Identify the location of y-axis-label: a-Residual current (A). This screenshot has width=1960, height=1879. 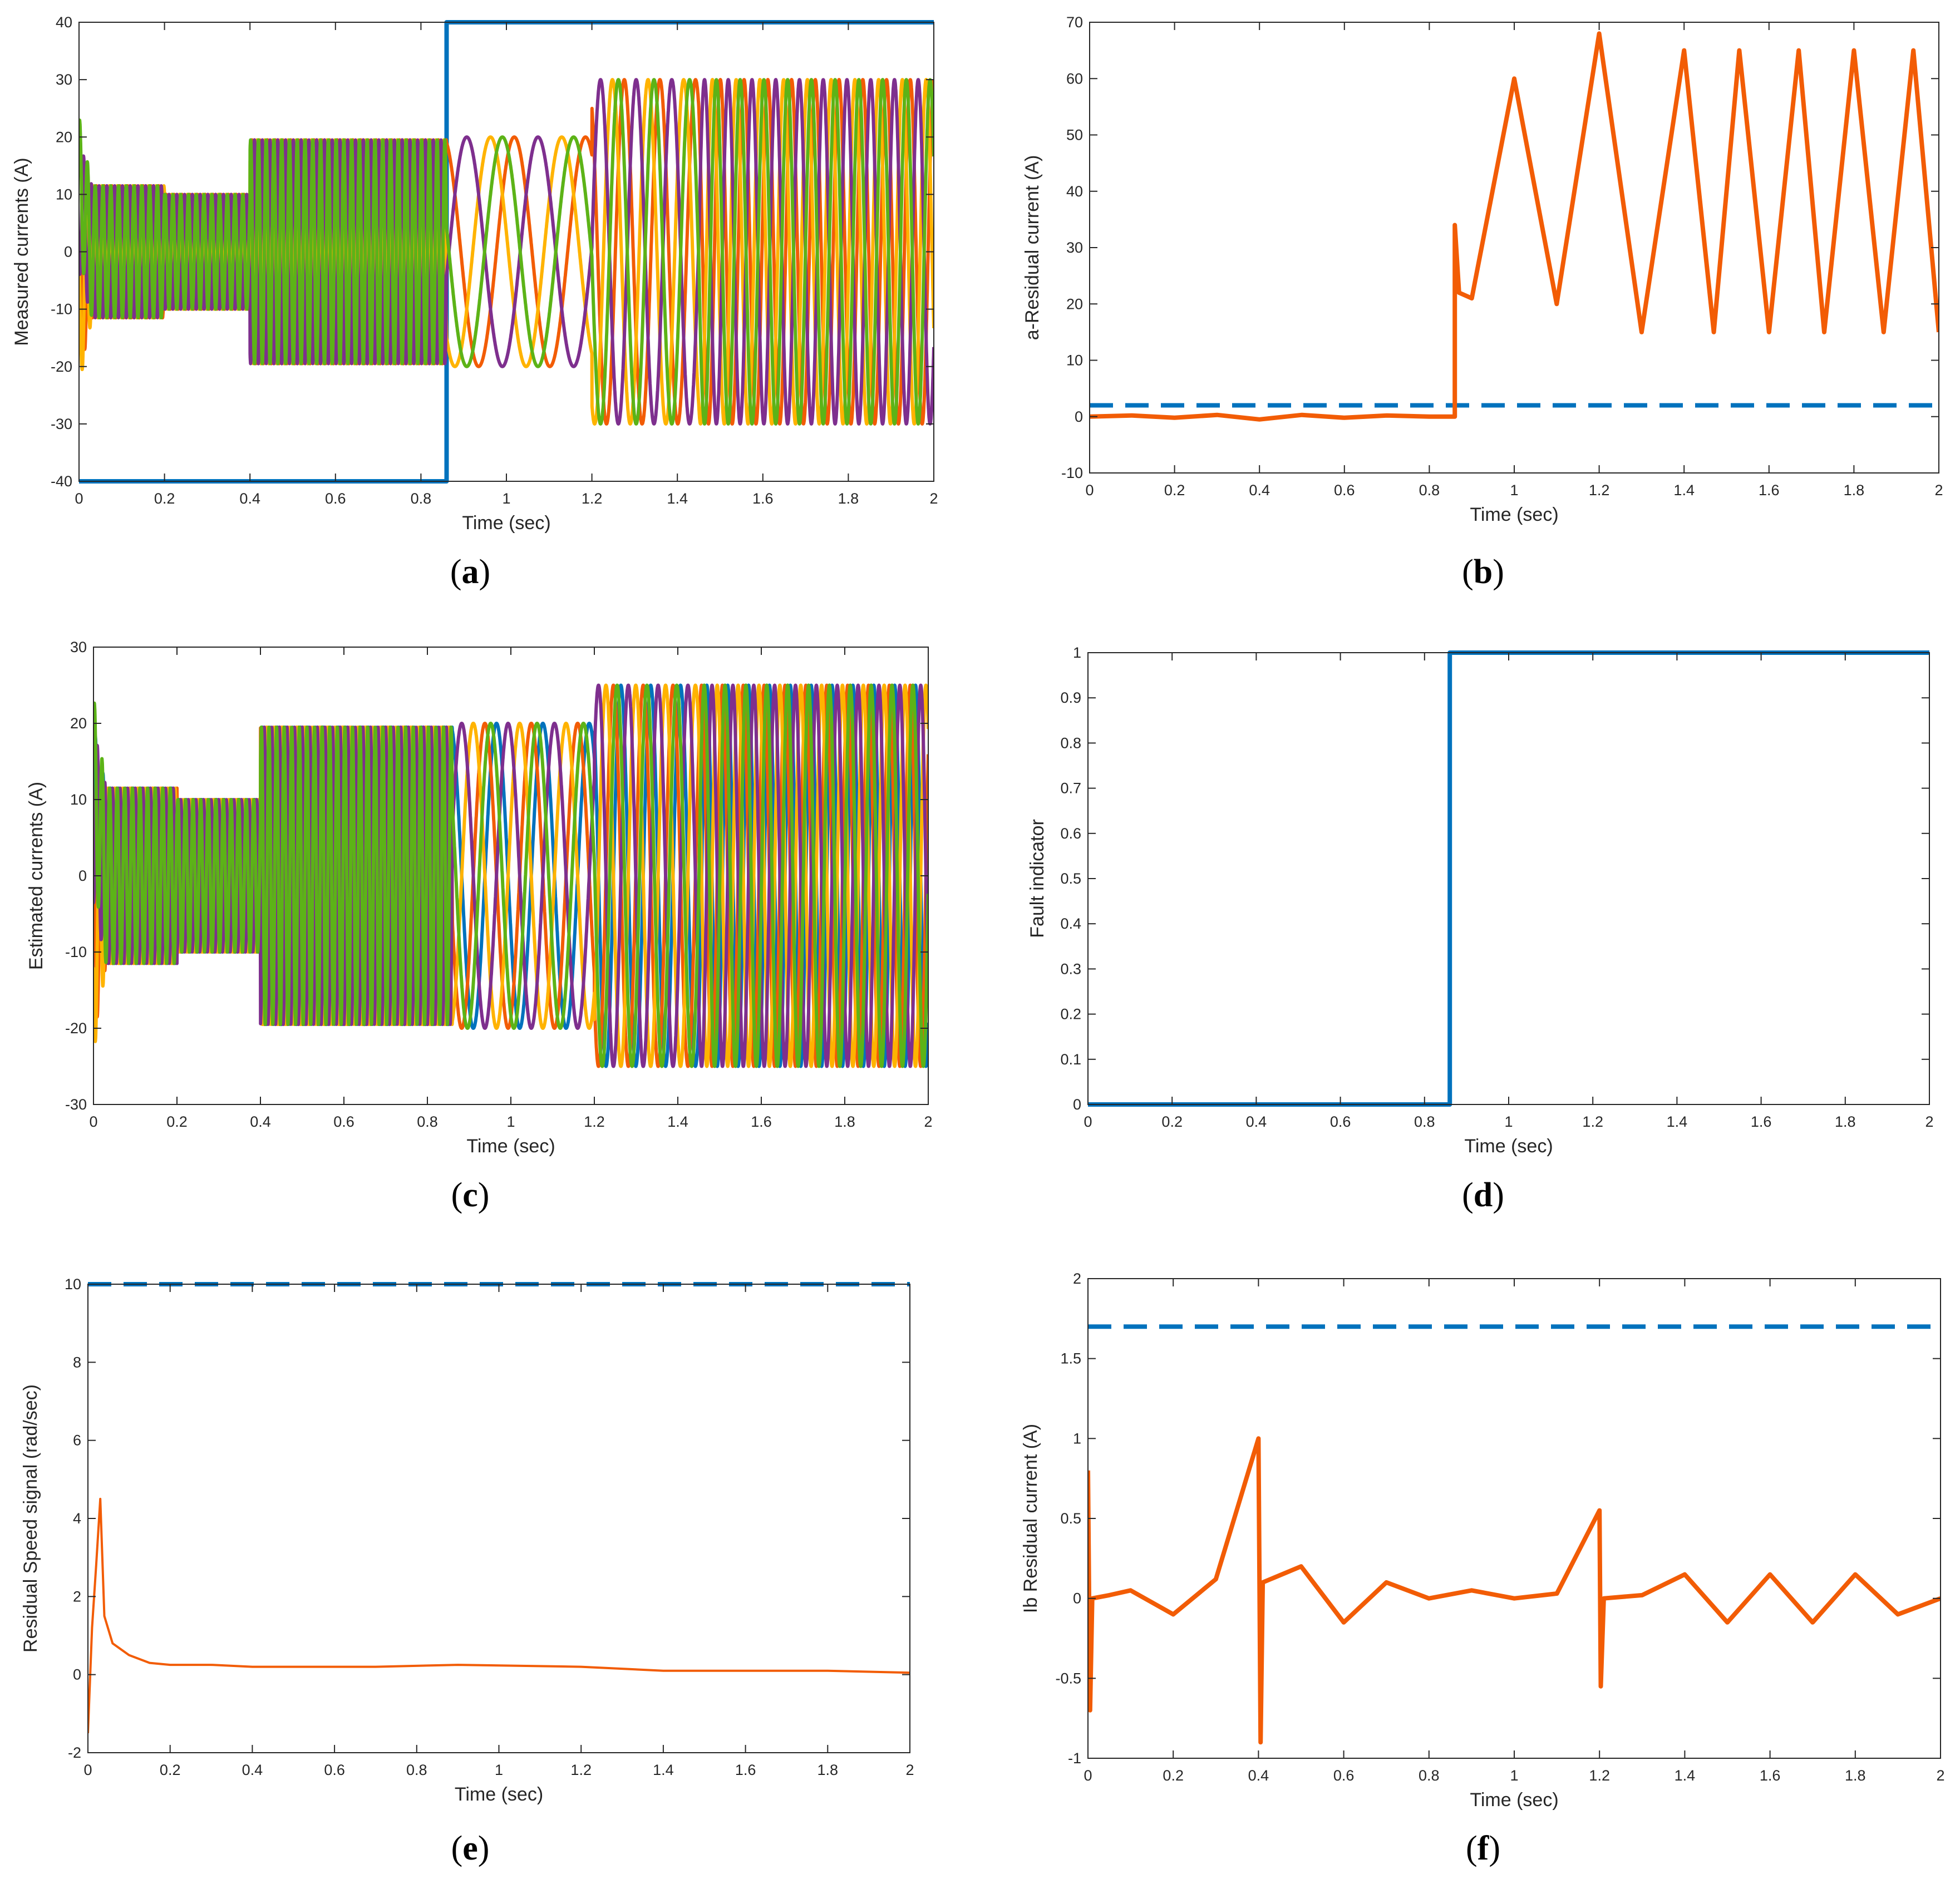
(1032, 248).